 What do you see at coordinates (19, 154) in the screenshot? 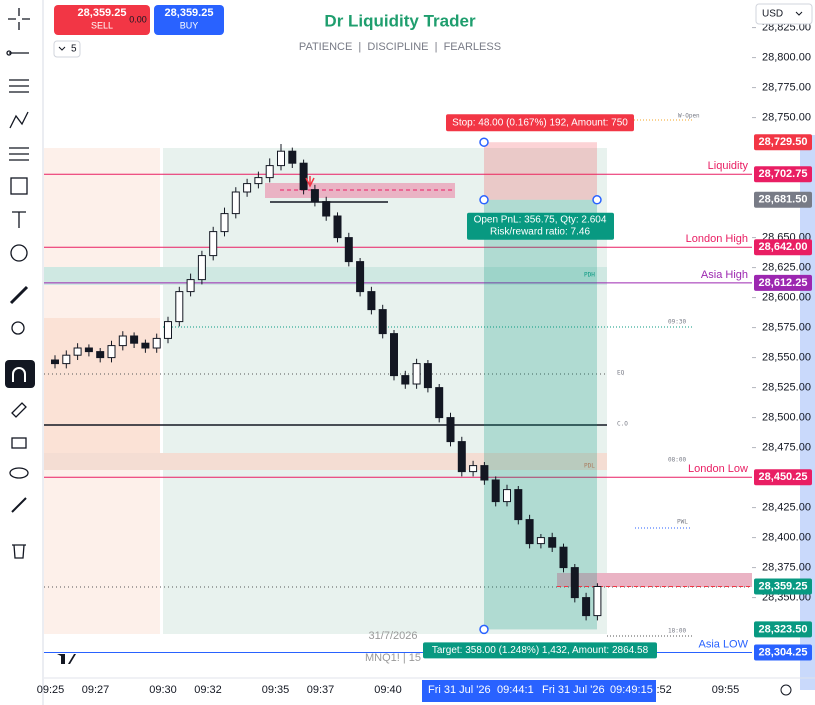
I see `forecast-tool` at bounding box center [19, 154].